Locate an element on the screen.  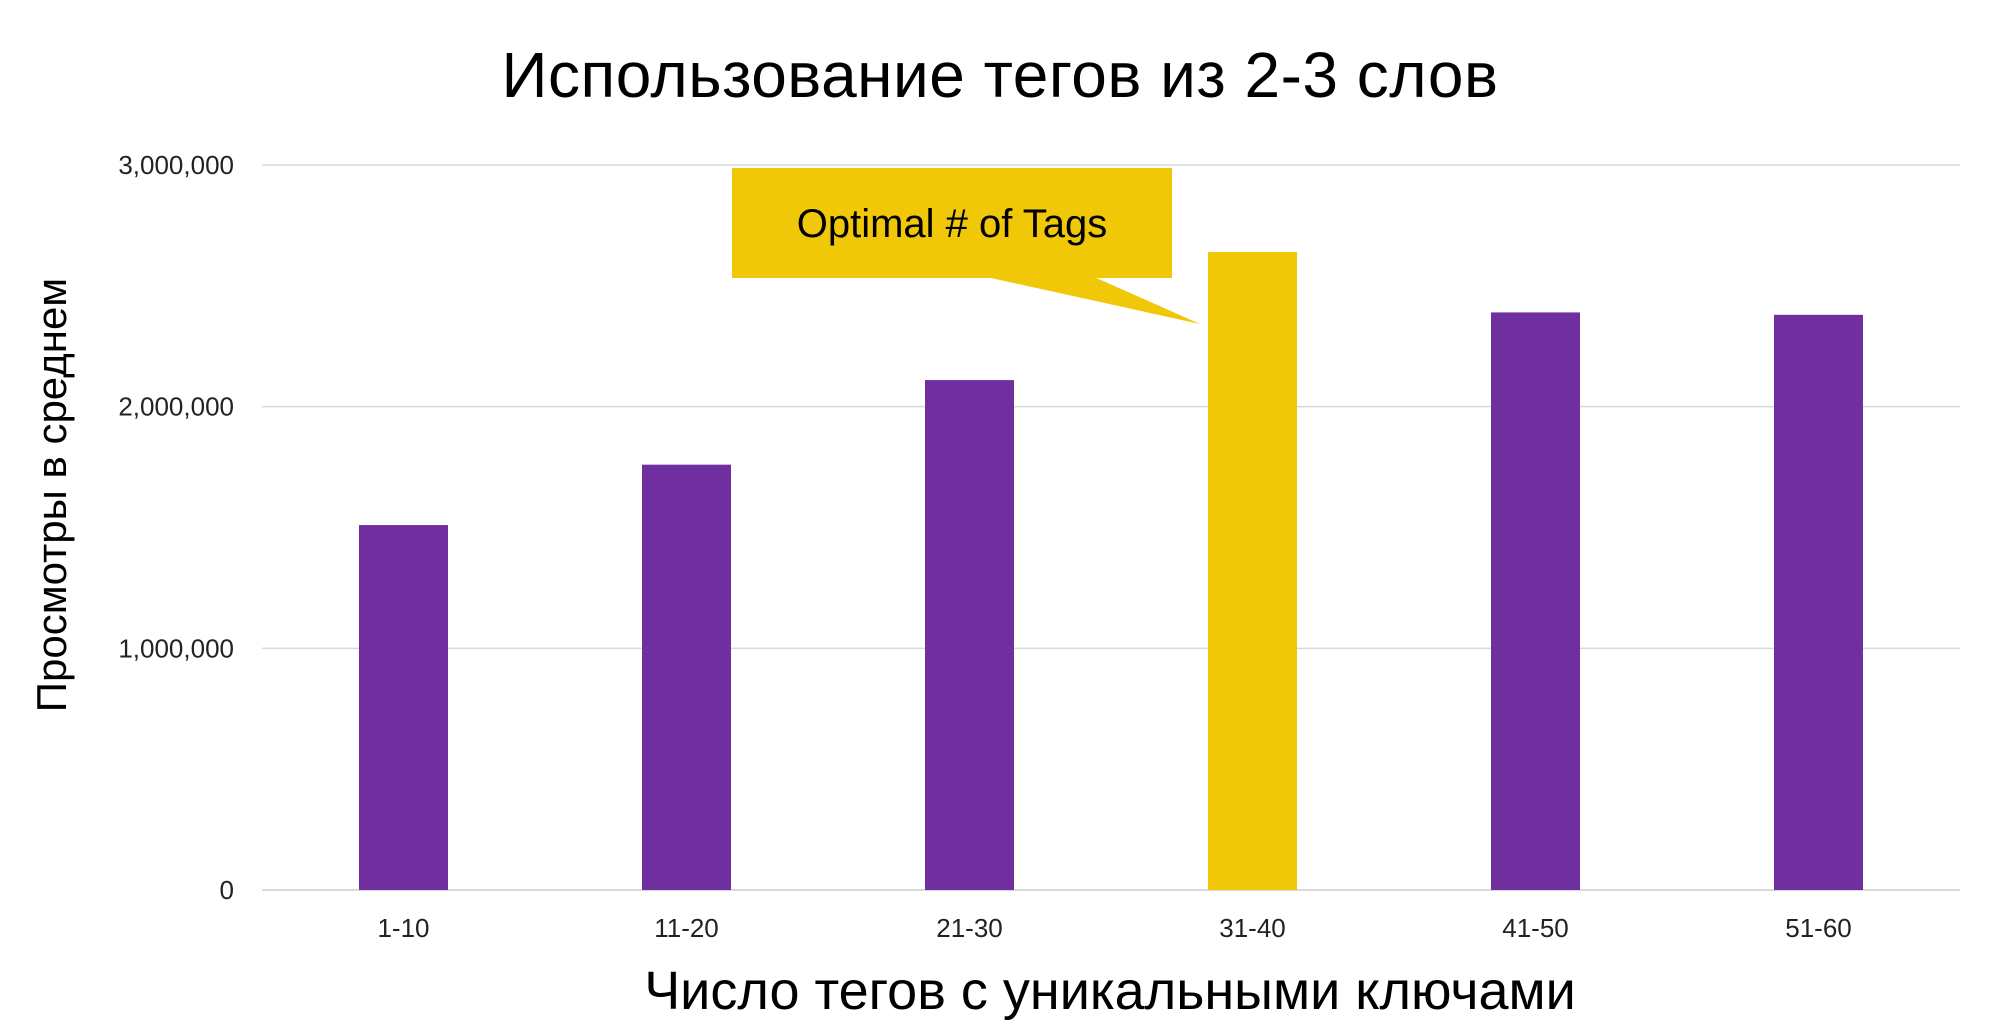
y-tick-label: 2,000,000 is located at coordinates (176, 407).